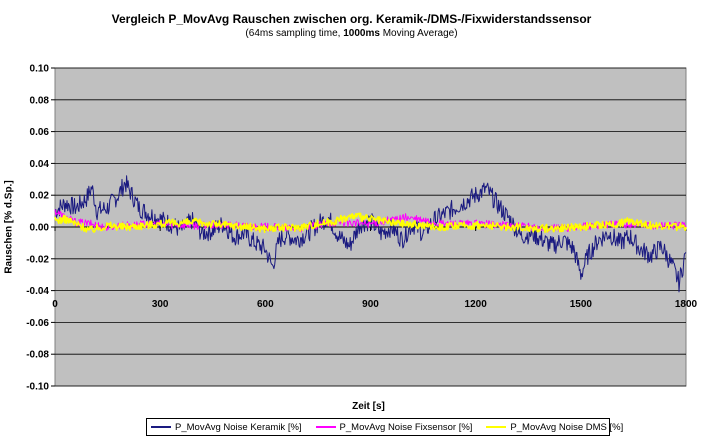  Describe the element at coordinates (9, 227) in the screenshot. I see `y-axis-label: Rauschen [% d.Sp.]` at that location.